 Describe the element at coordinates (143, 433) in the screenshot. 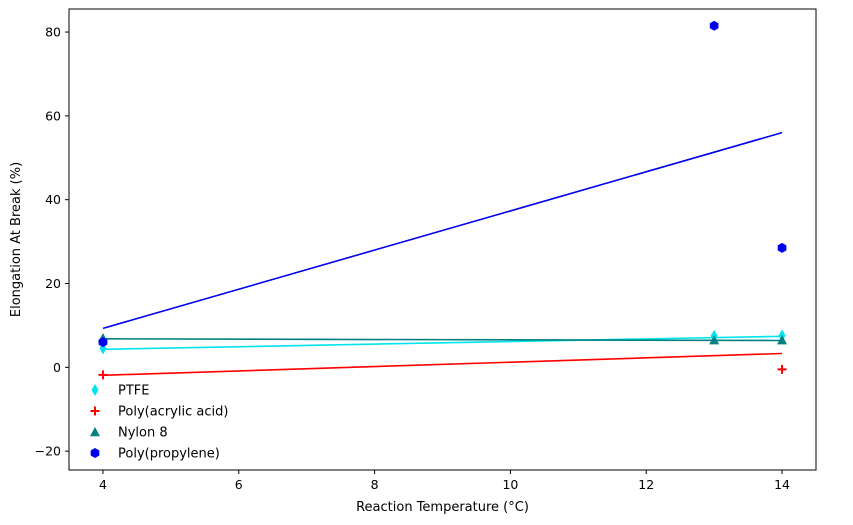

I see `legend-label: Nylon 8` at that location.